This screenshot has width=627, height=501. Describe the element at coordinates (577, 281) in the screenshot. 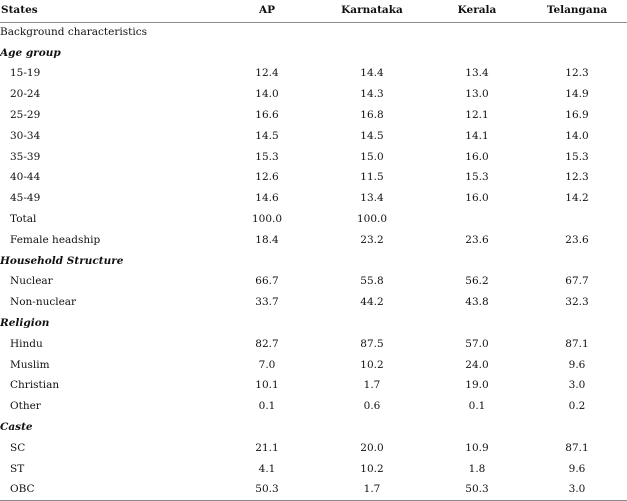

I see `cell-telangana: 67.7` at that location.